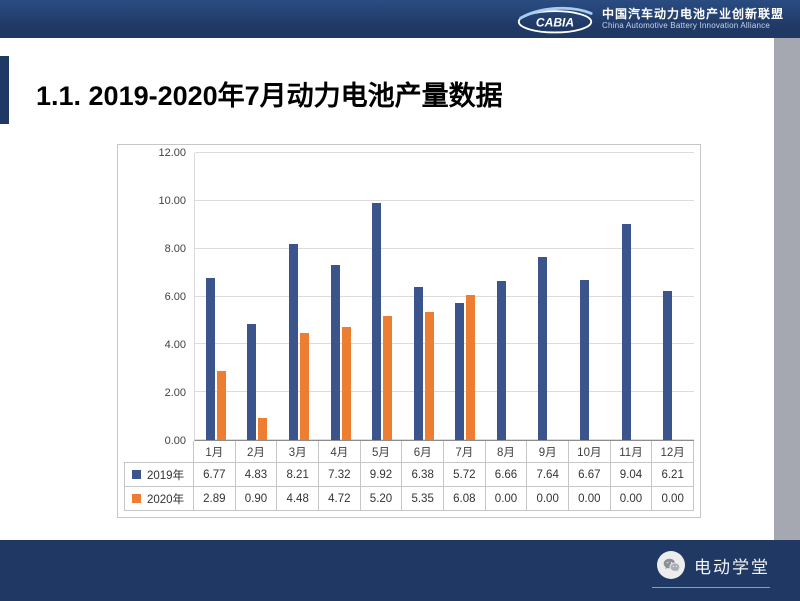  I want to click on value-cell: 6.38, so click(423, 475).